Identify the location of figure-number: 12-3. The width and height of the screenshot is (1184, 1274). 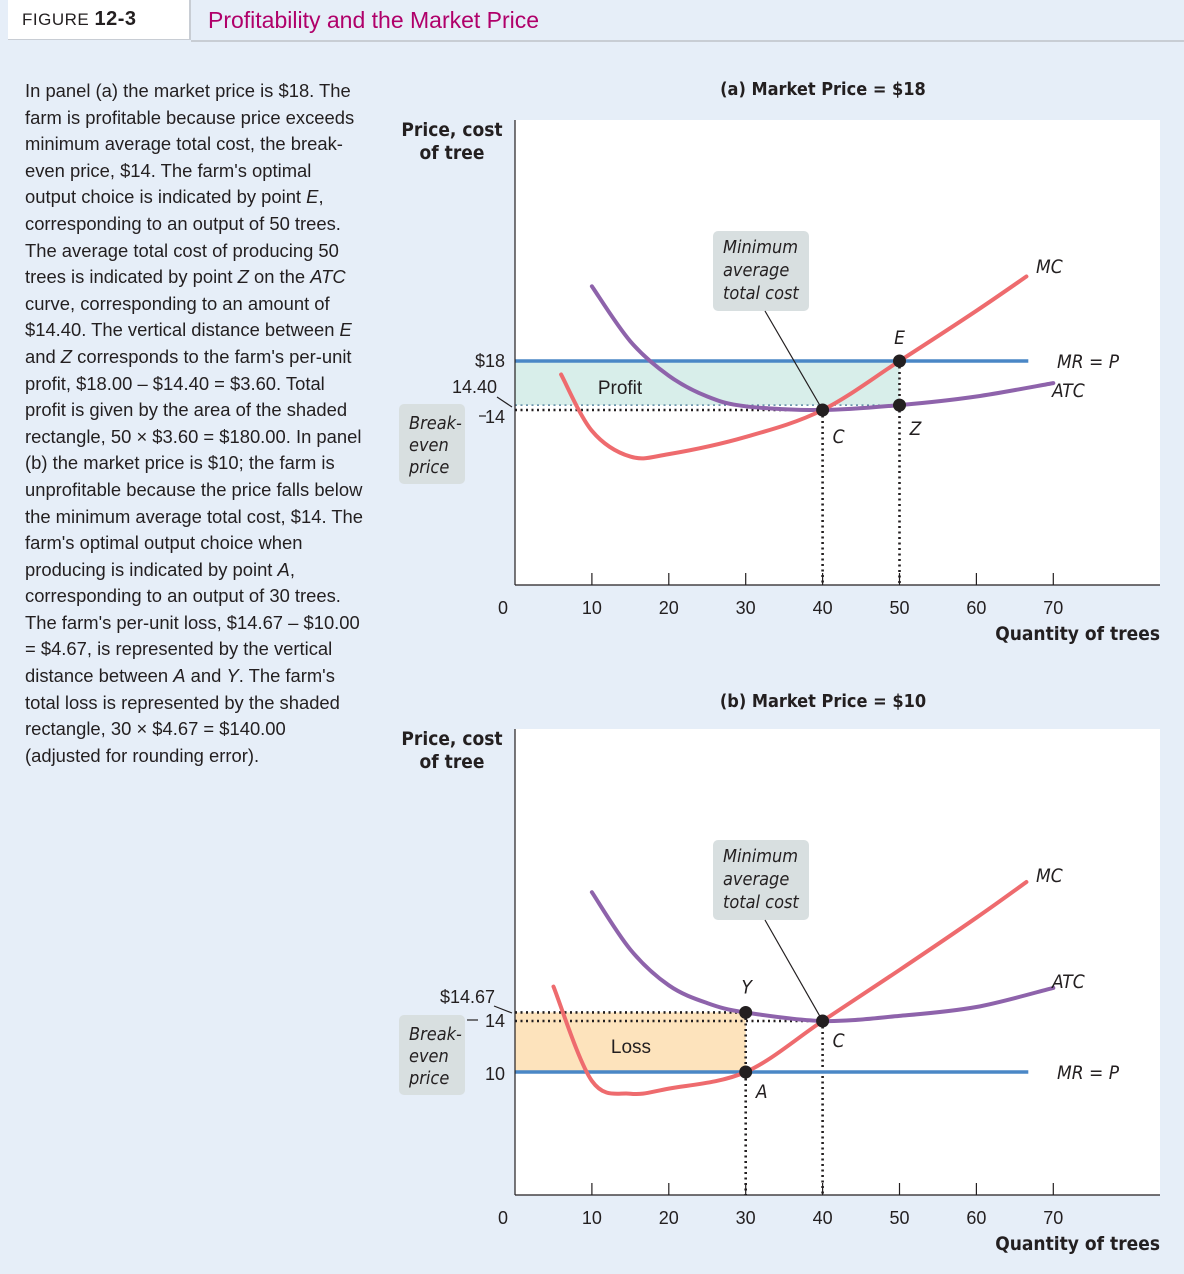
(115, 19).